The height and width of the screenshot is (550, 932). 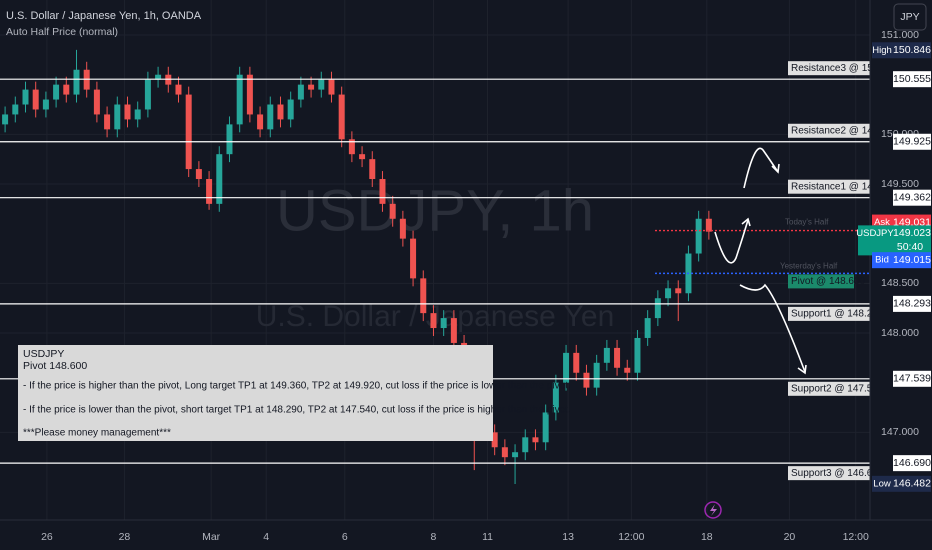 What do you see at coordinates (713, 510) in the screenshot?
I see `event-icon` at bounding box center [713, 510].